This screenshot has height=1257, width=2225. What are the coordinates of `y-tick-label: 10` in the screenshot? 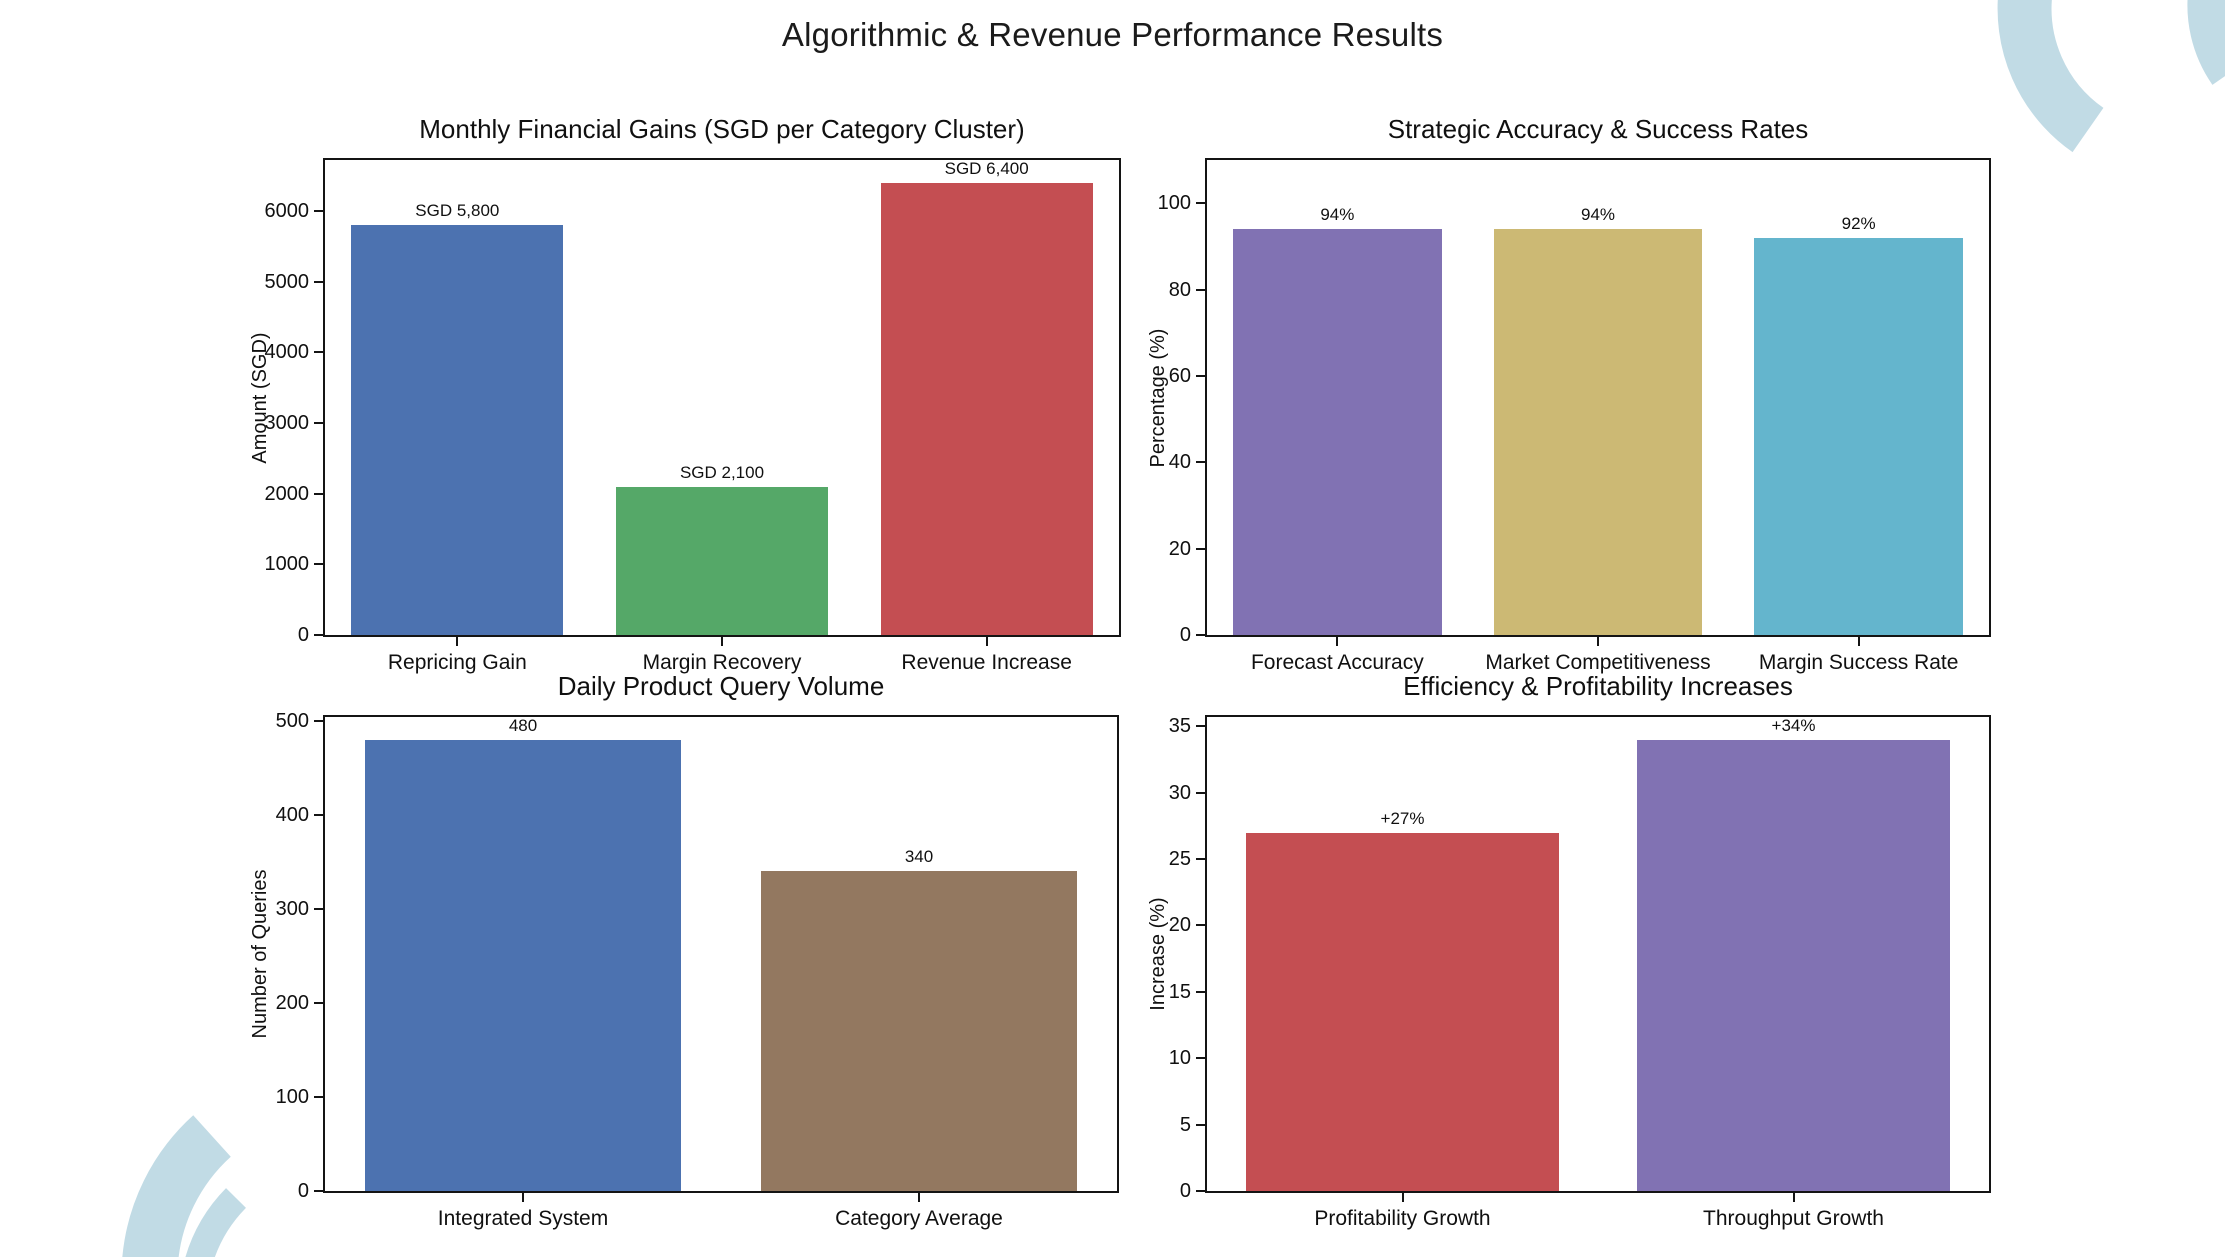 It's located at (1179, 1058).